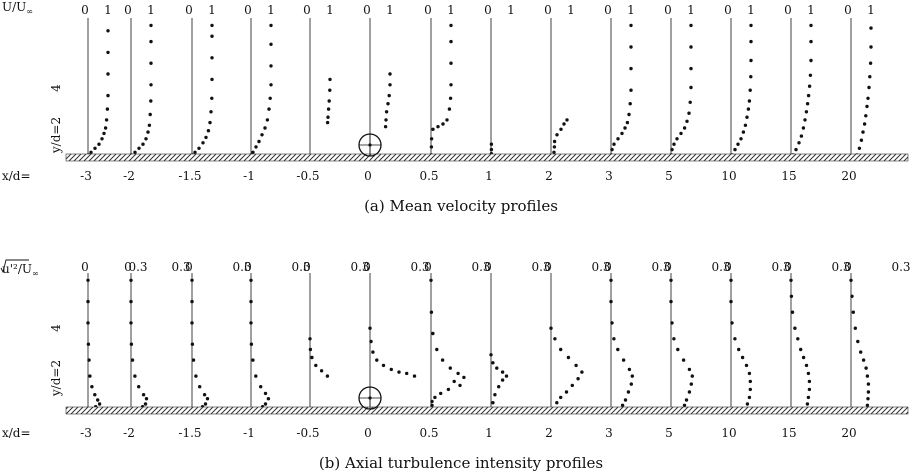 The width and height of the screenshot is (918, 475). I want to click on axis-label-velocity: U/U∞, so click(17, 8).